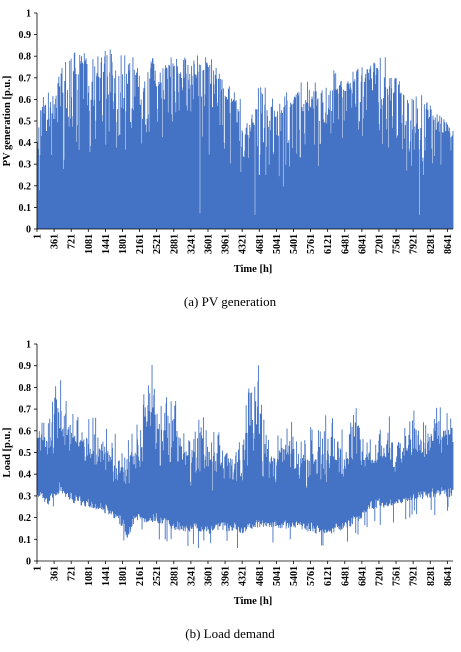 This screenshot has height=652, width=461. Describe the element at coordinates (230, 633) in the screenshot. I see `chart-b-caption: (b) Load demand` at that location.